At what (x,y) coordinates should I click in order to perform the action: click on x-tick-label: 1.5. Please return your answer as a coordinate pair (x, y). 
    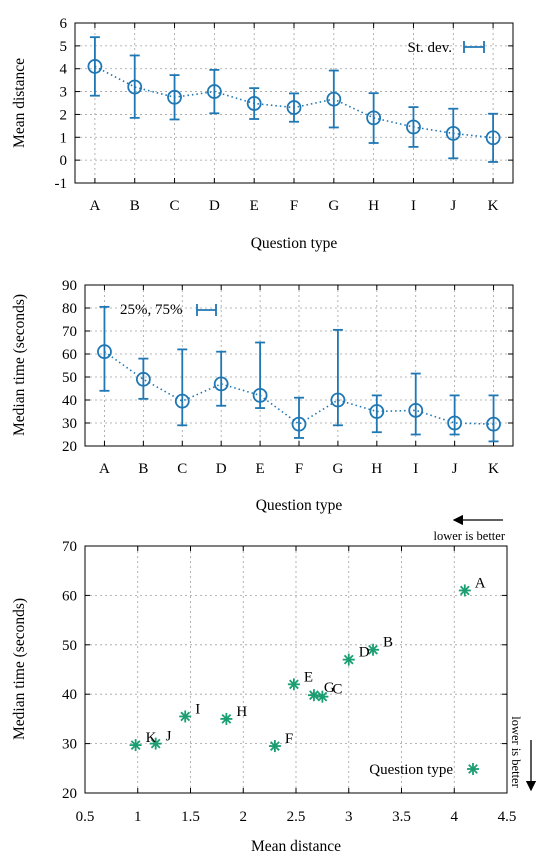
    Looking at the image, I should click on (190, 817).